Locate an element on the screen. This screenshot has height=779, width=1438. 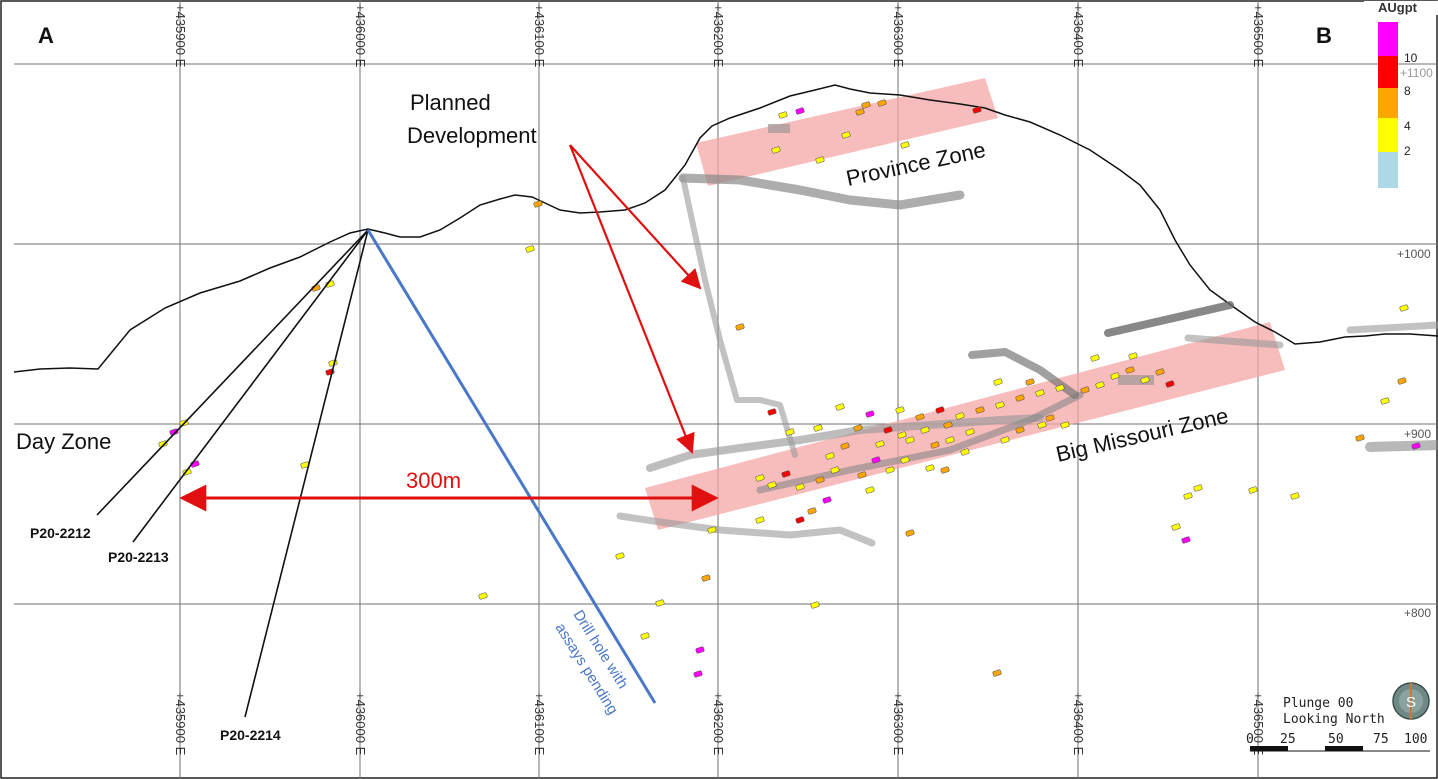
elevation-label-1100: +1100 is located at coordinates (1416, 73).